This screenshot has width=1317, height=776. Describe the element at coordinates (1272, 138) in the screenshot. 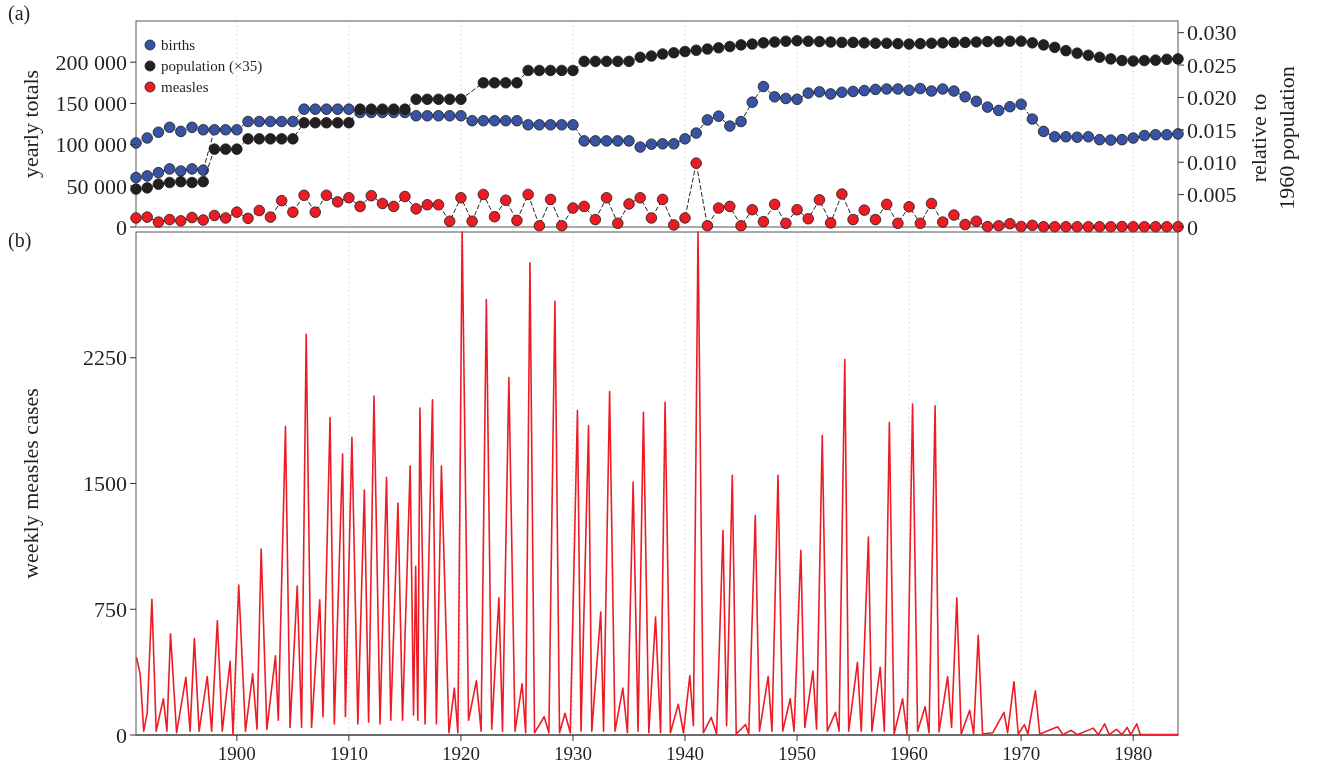

I see `y2-axis-title: relative to 1960 population` at that location.